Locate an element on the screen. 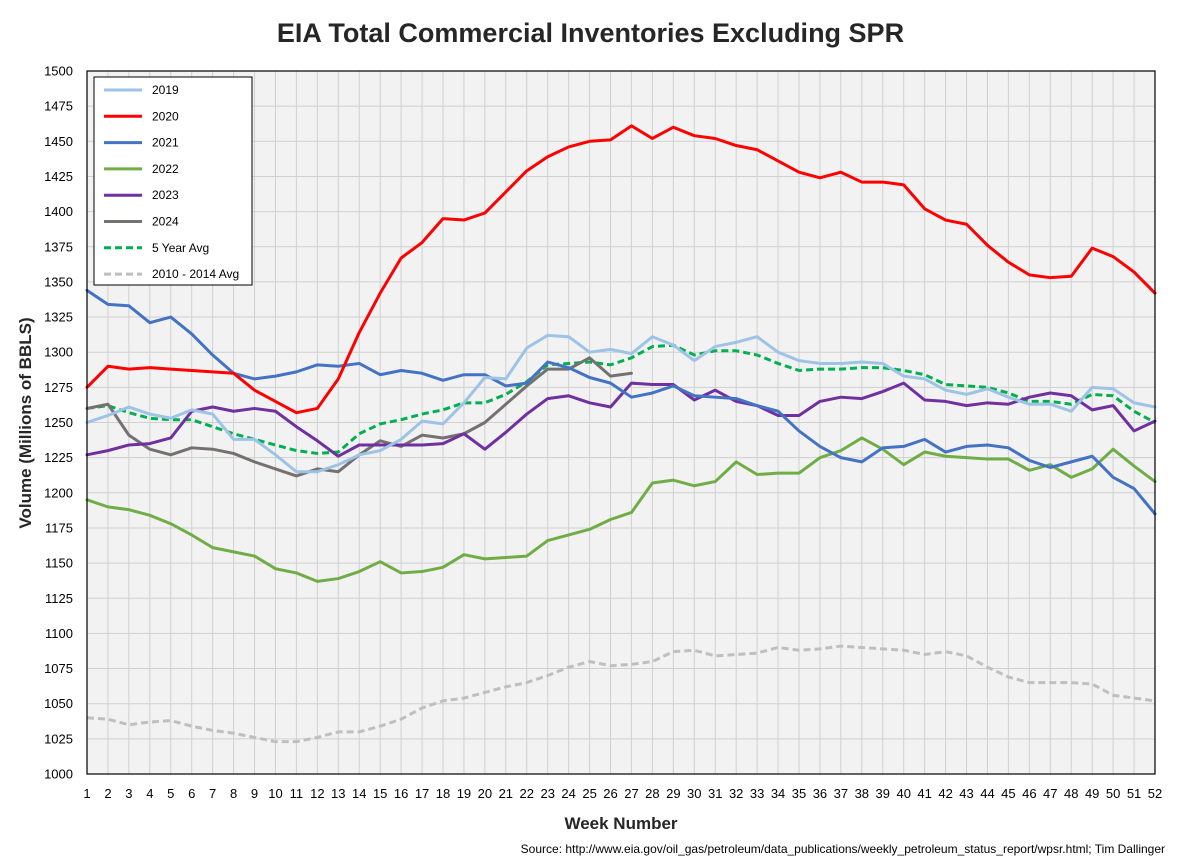 The image size is (1181, 864). series-line-2023 is located at coordinates (621, 419).